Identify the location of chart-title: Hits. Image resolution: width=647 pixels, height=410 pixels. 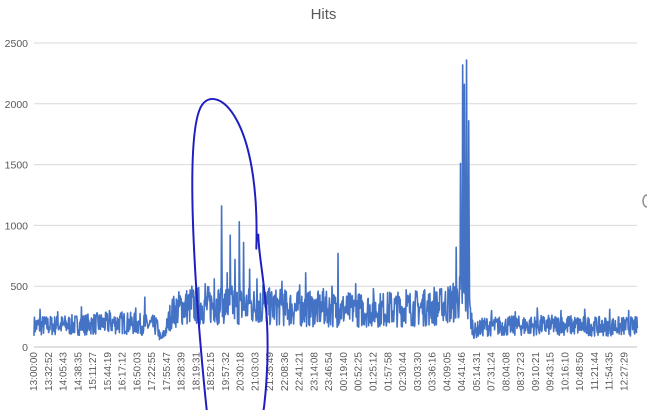
(323, 14).